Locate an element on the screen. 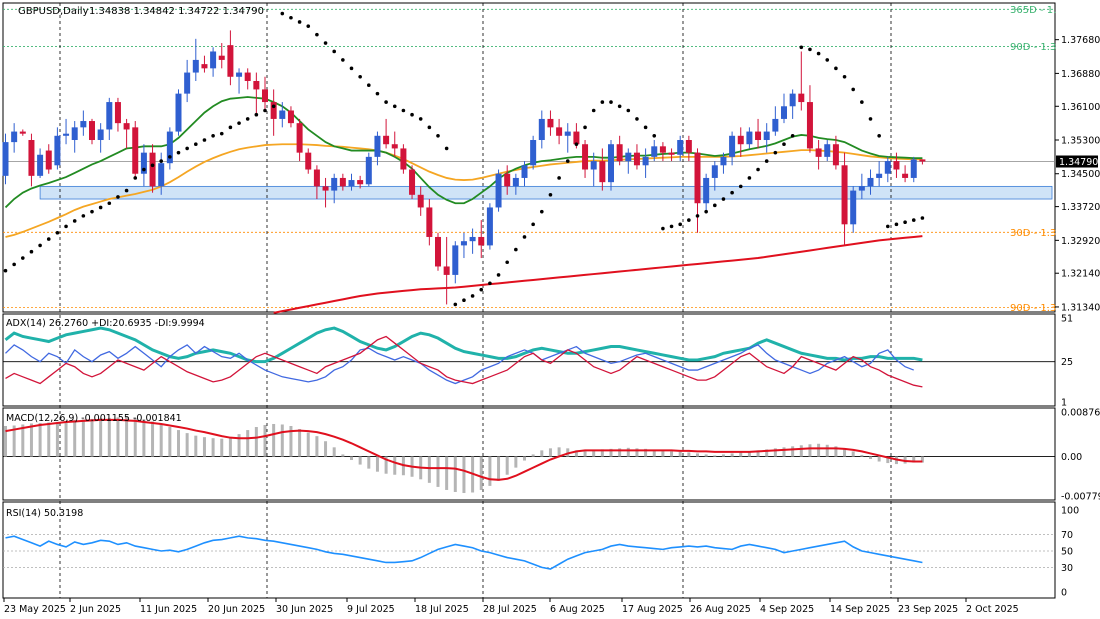 Image resolution: width=1100 pixels, height=619 pixels. adx-series-di is located at coordinates (459, 364).